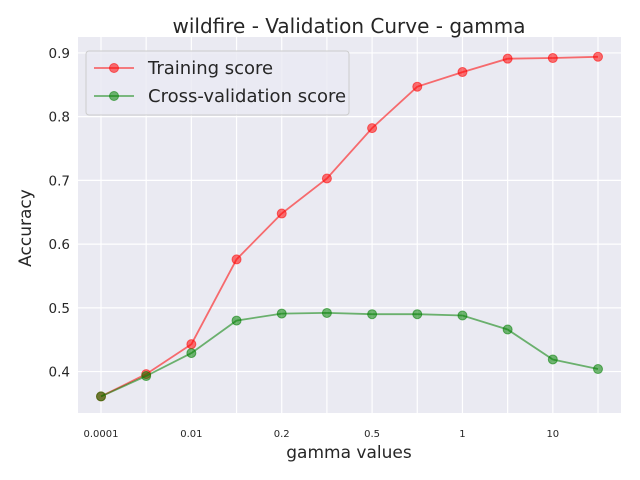 The image size is (640, 480). What do you see at coordinates (348, 26) in the screenshot?
I see `chart-title: wildfire - Validation Curve - gamma` at bounding box center [348, 26].